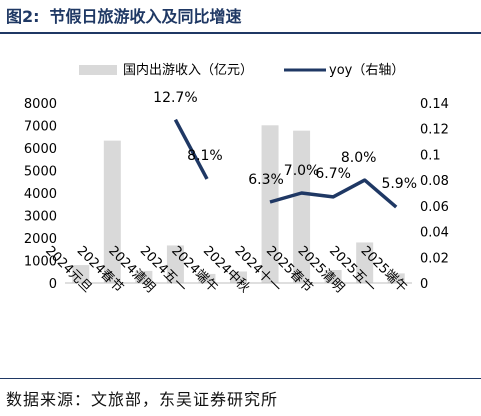  What do you see at coordinates (40, 239) in the screenshot?
I see `left-tick-label-2: 2000` at bounding box center [40, 239].